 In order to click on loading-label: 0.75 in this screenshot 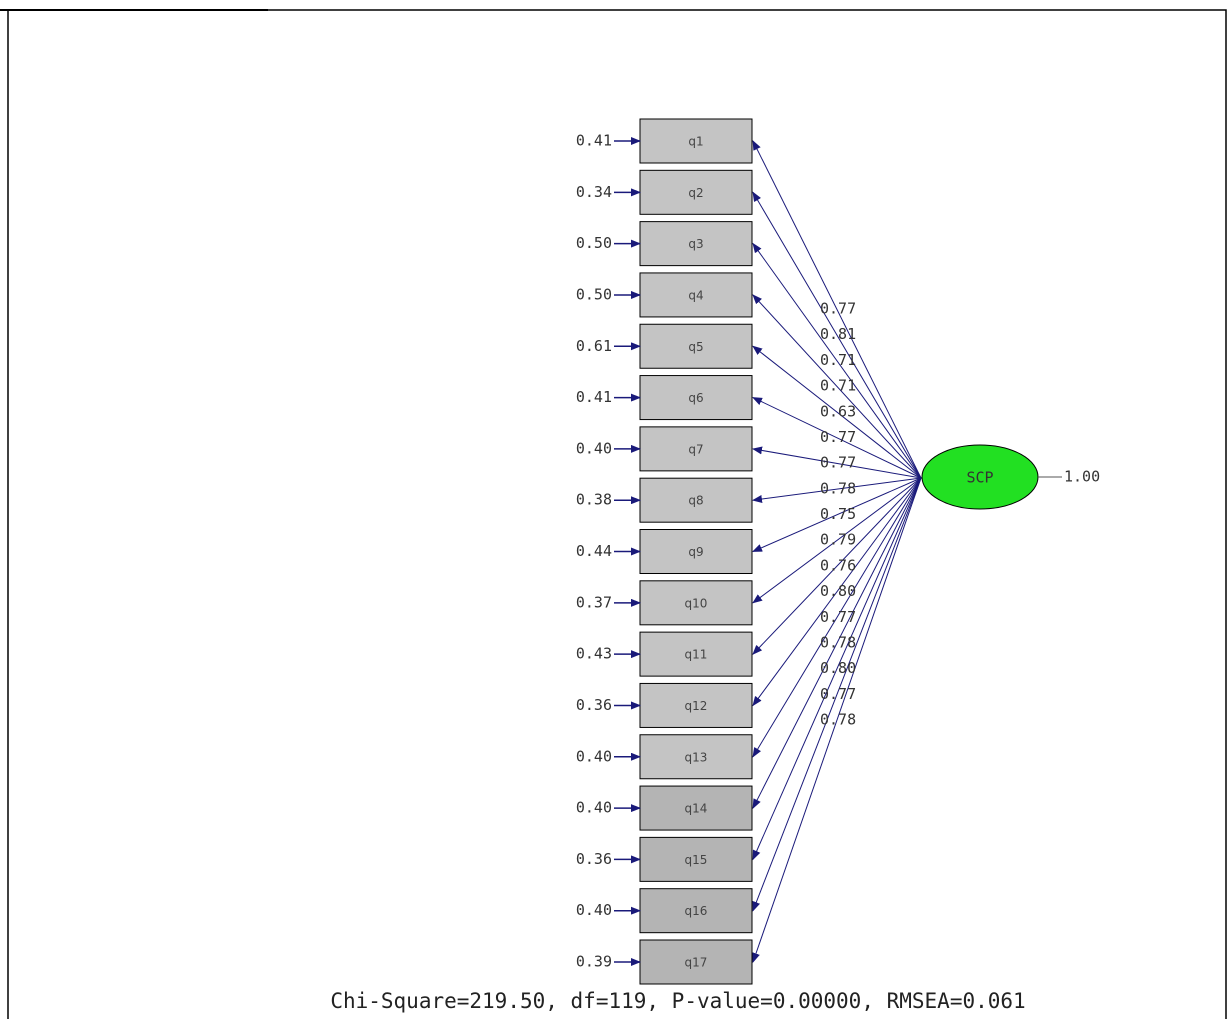, I will do `click(838, 514)`.